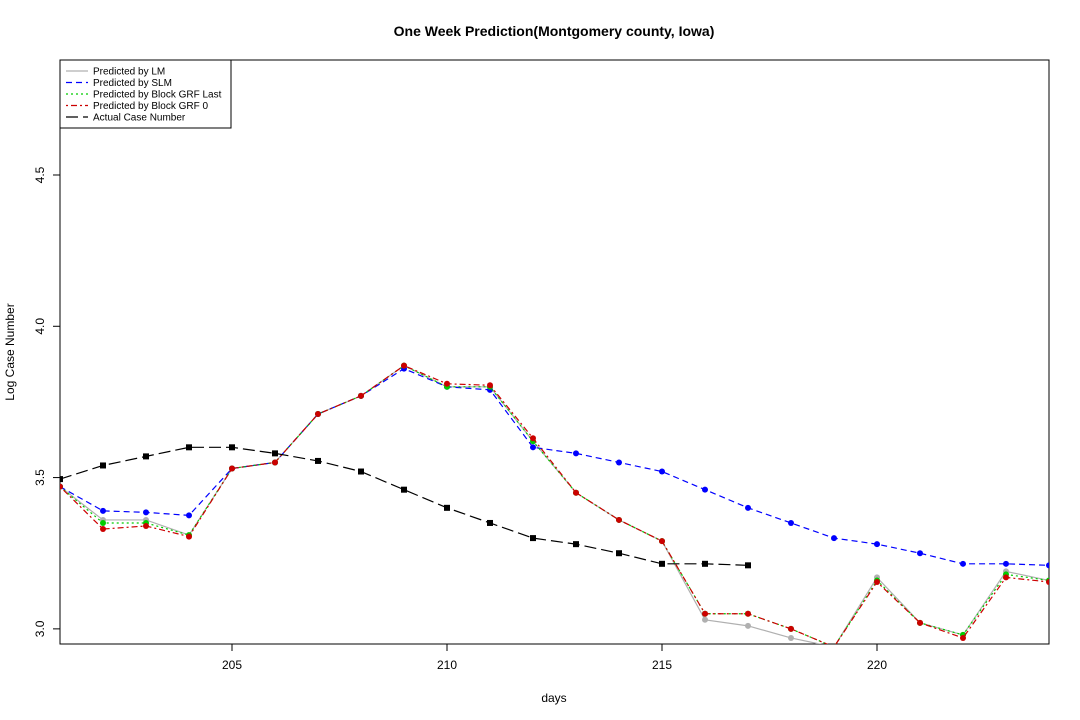 The image size is (1080, 720). What do you see at coordinates (157, 95) in the screenshot?
I see `legend-label: Predicted by Block GRF Last` at bounding box center [157, 95].